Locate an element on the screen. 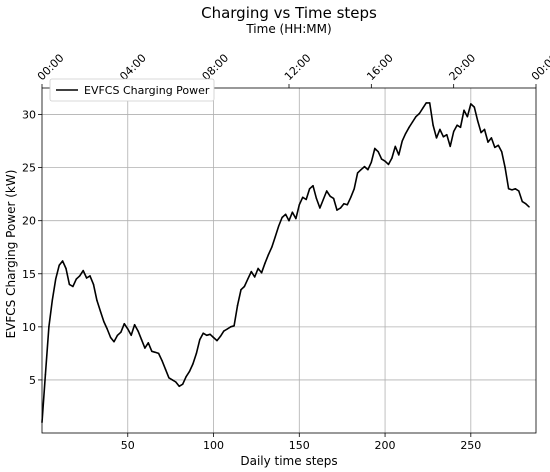 The image size is (550, 472). x-tick-label: 250 is located at coordinates (470, 445).